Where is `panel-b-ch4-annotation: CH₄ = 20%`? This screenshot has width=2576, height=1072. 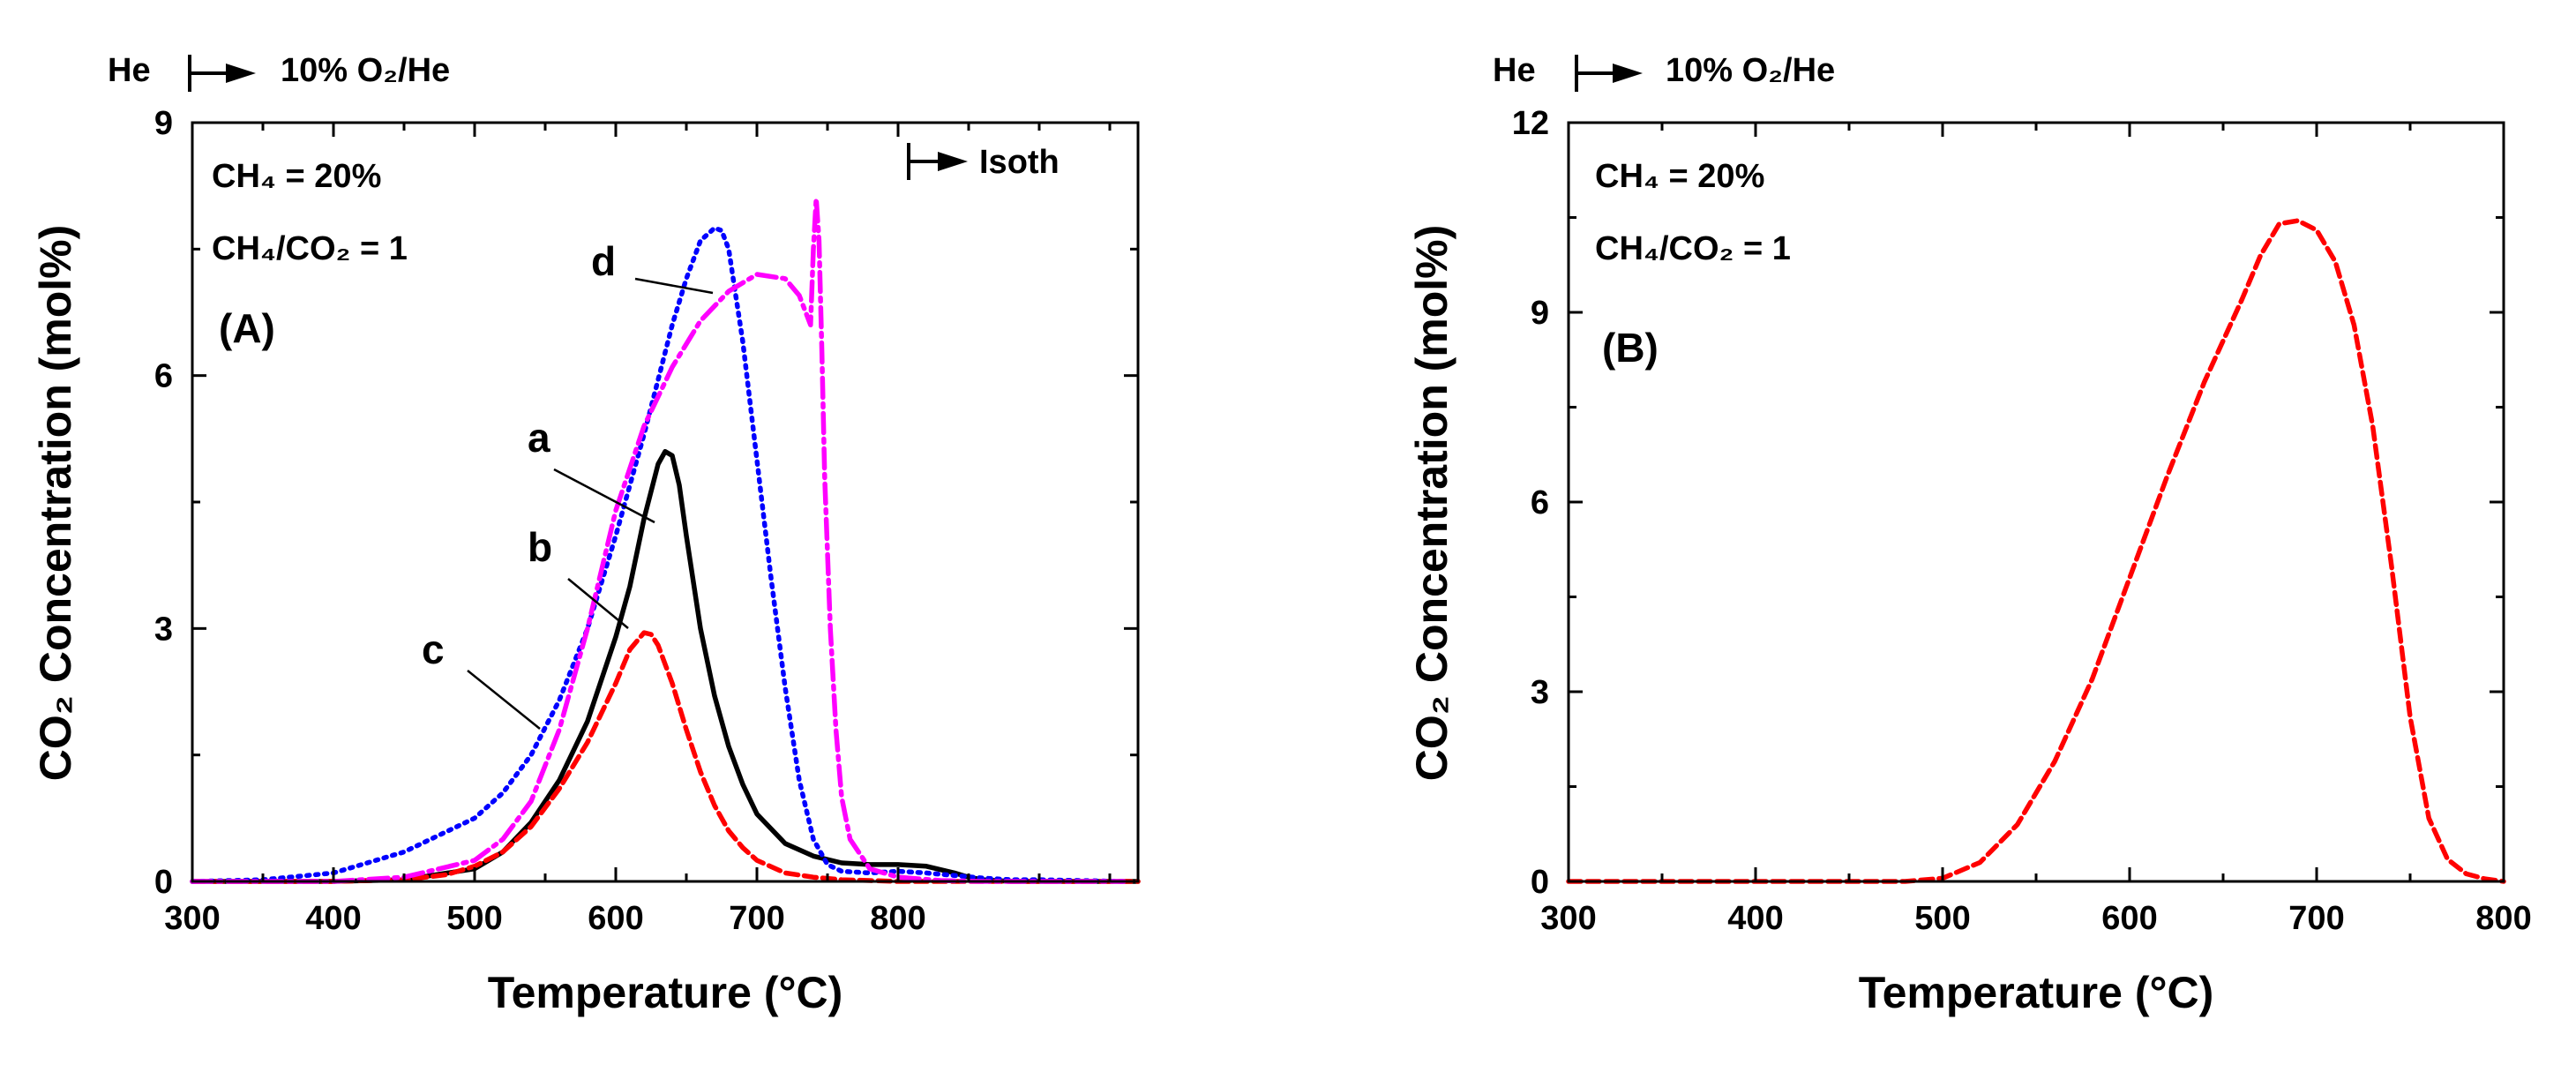
panel-b-ch4-annotation: CH₄ = 20% is located at coordinates (1680, 176).